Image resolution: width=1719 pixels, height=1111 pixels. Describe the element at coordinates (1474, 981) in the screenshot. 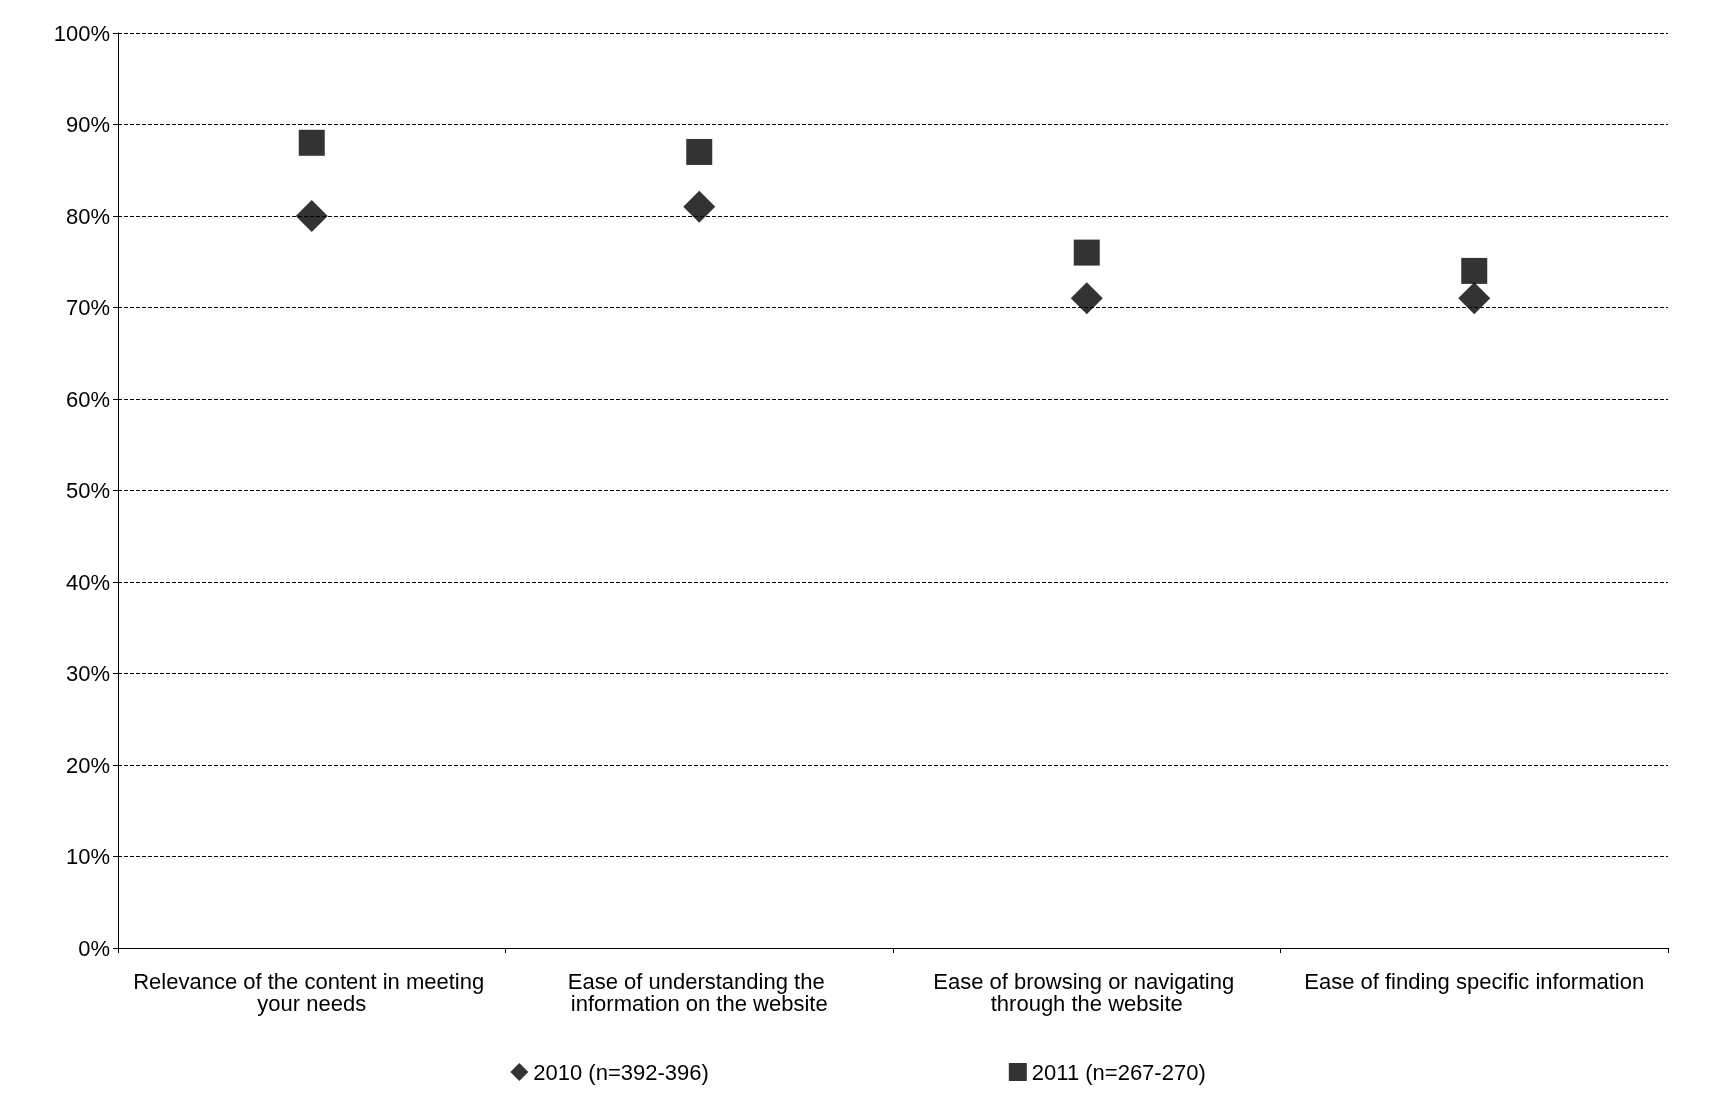

I see `x-tick-label: Ease of finding specific information` at that location.